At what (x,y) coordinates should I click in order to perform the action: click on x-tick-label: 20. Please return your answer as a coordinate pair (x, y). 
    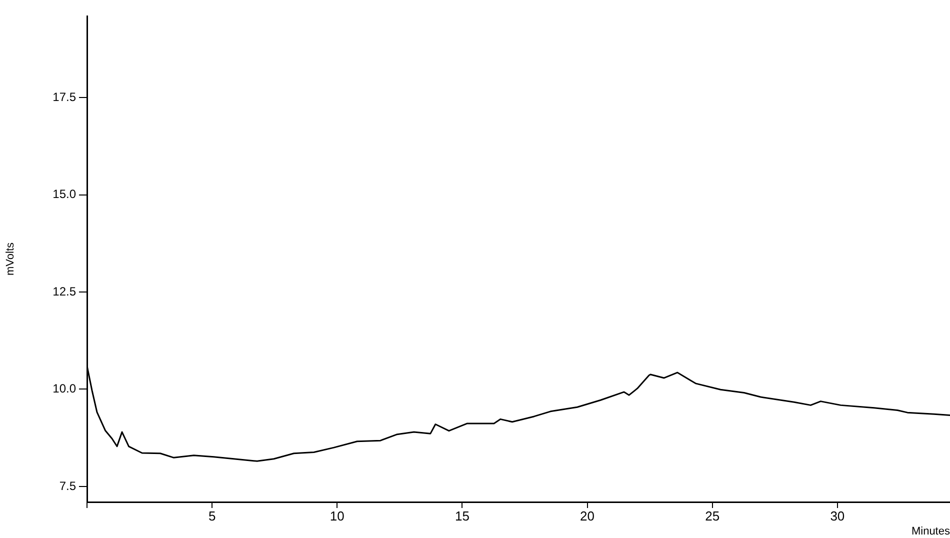
    Looking at the image, I should click on (587, 516).